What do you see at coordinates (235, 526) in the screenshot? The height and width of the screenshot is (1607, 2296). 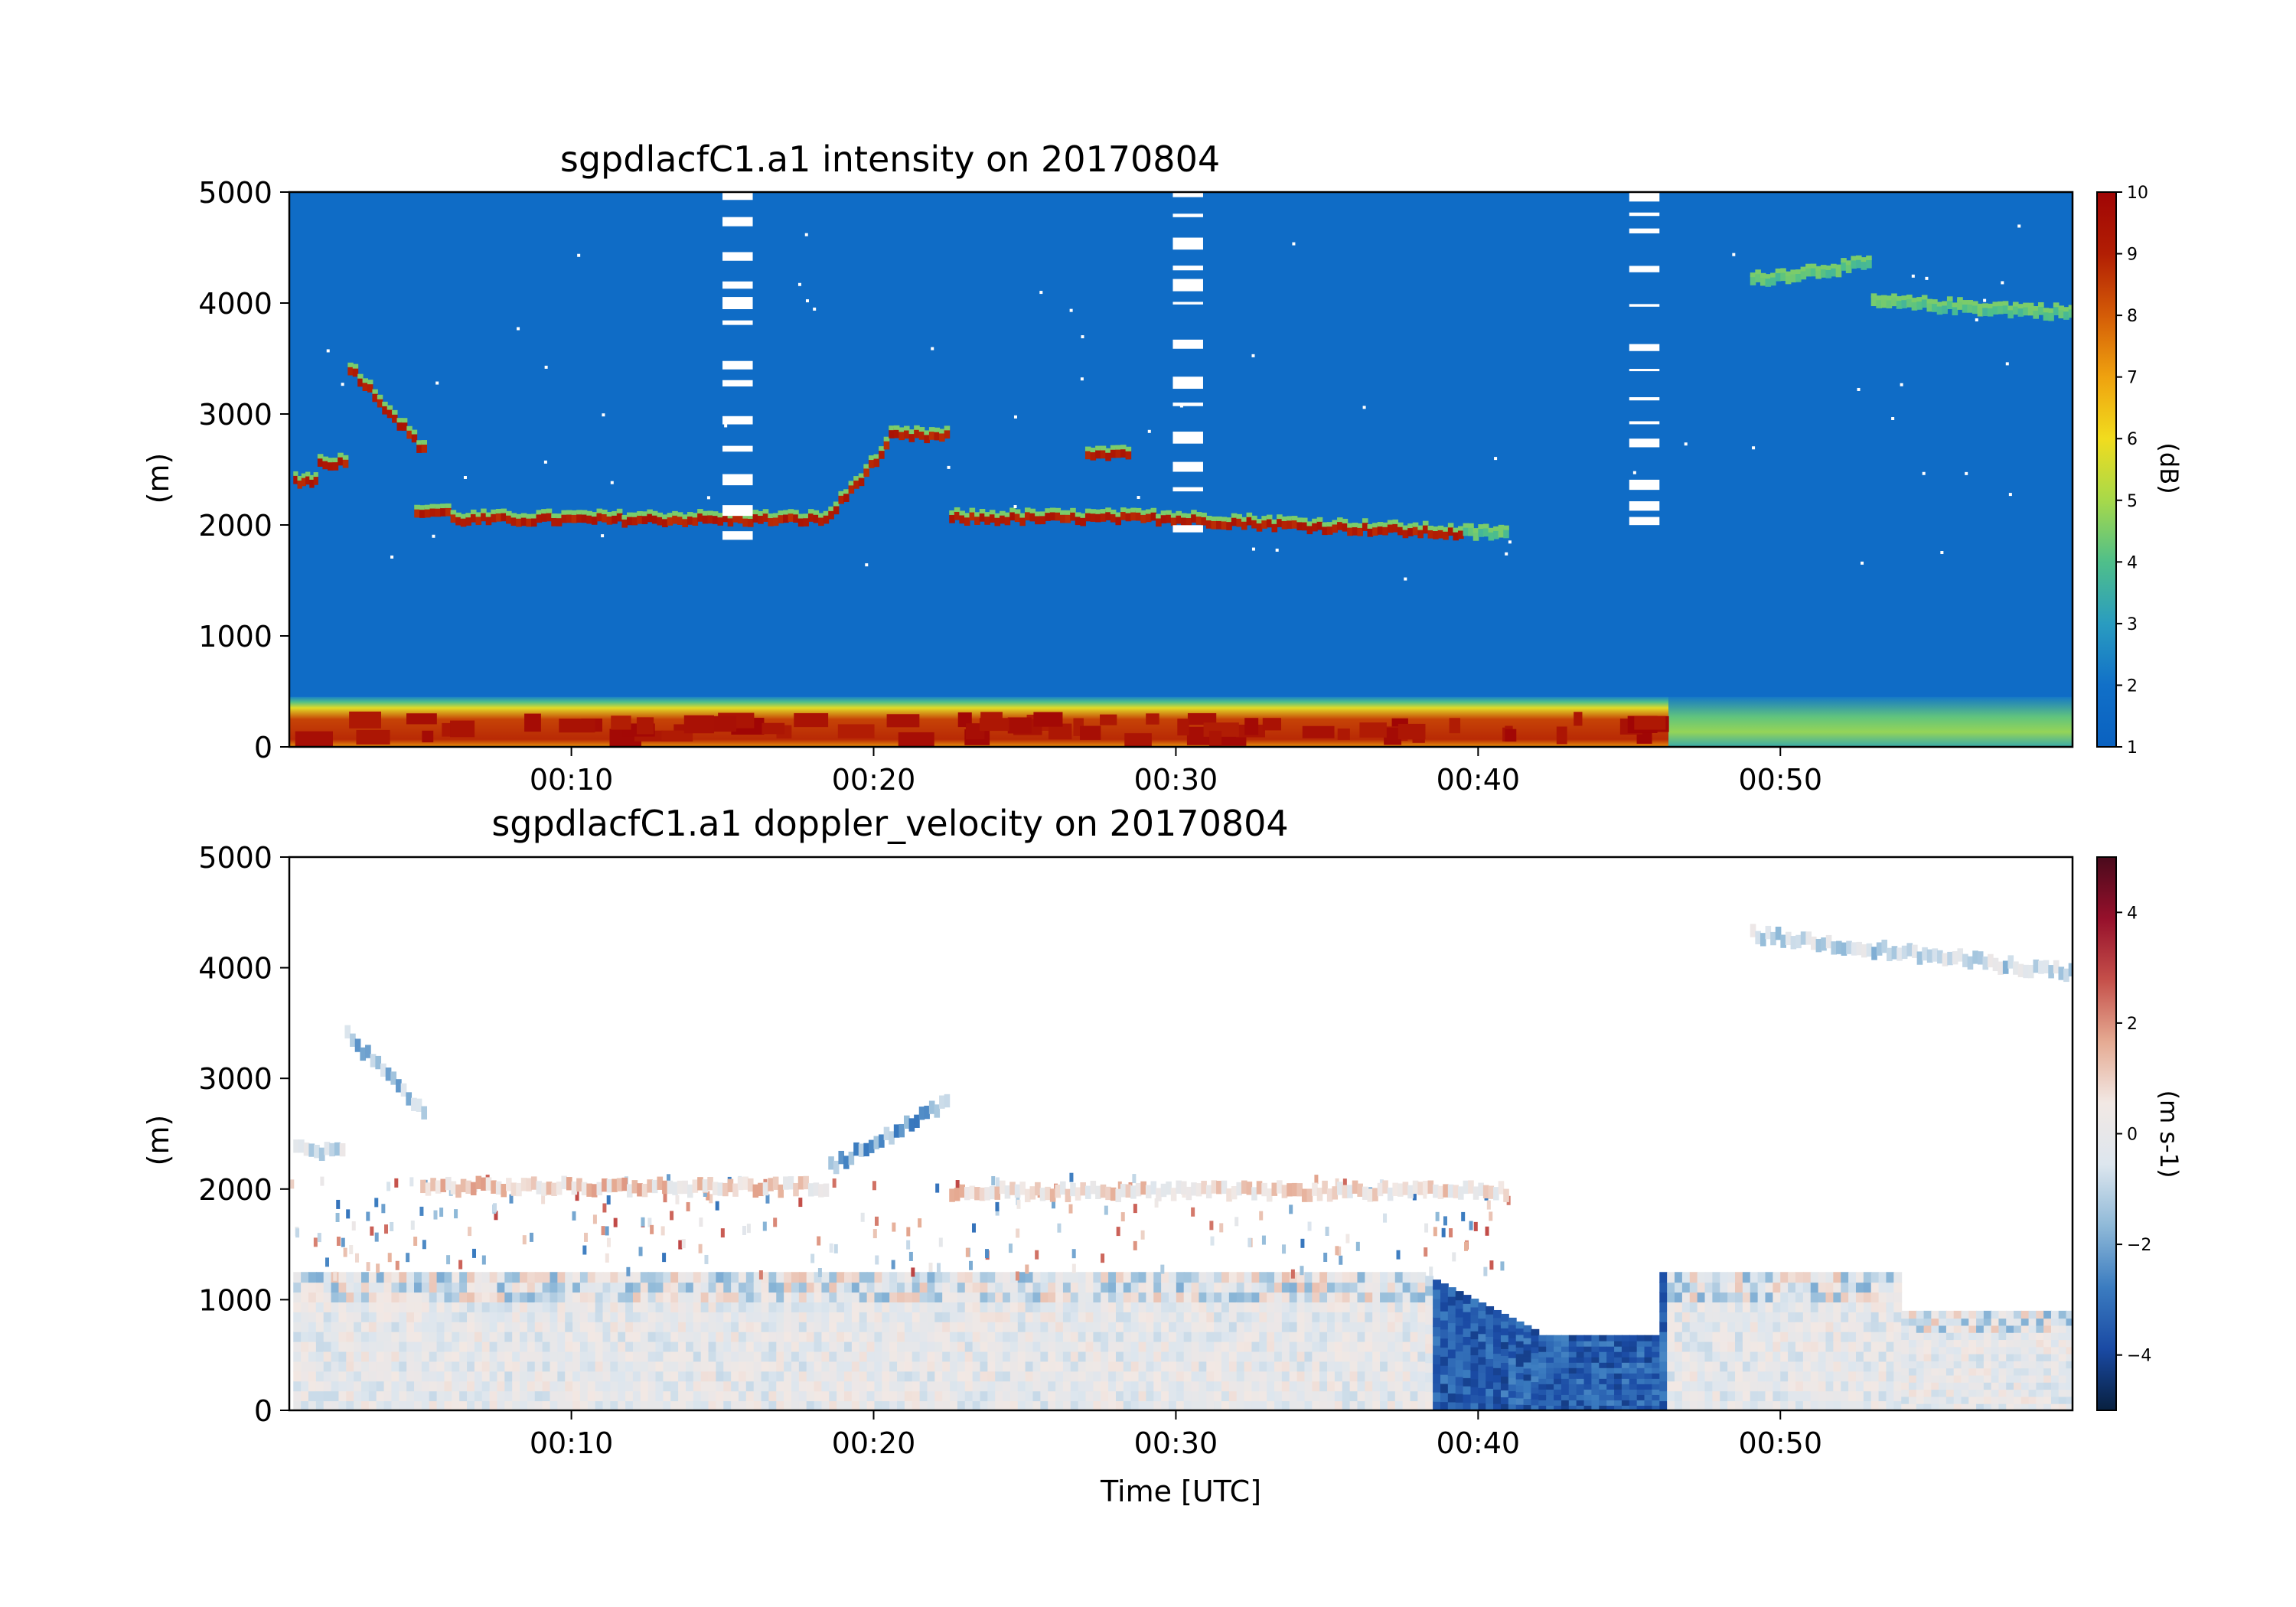 I see `y-tick-label: 2000` at bounding box center [235, 526].